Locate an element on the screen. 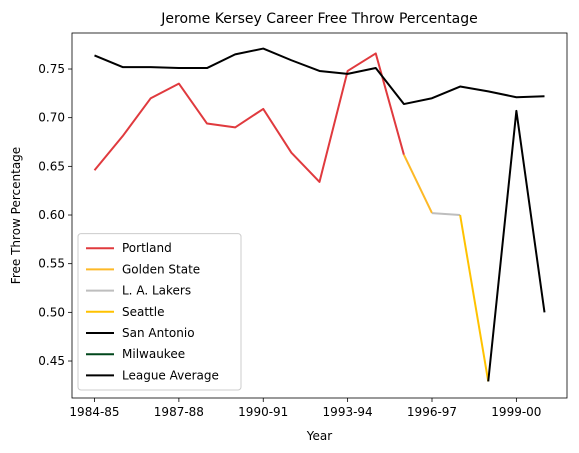 The width and height of the screenshot is (579, 453). y-tick-label: 0.65 is located at coordinates (51, 166).